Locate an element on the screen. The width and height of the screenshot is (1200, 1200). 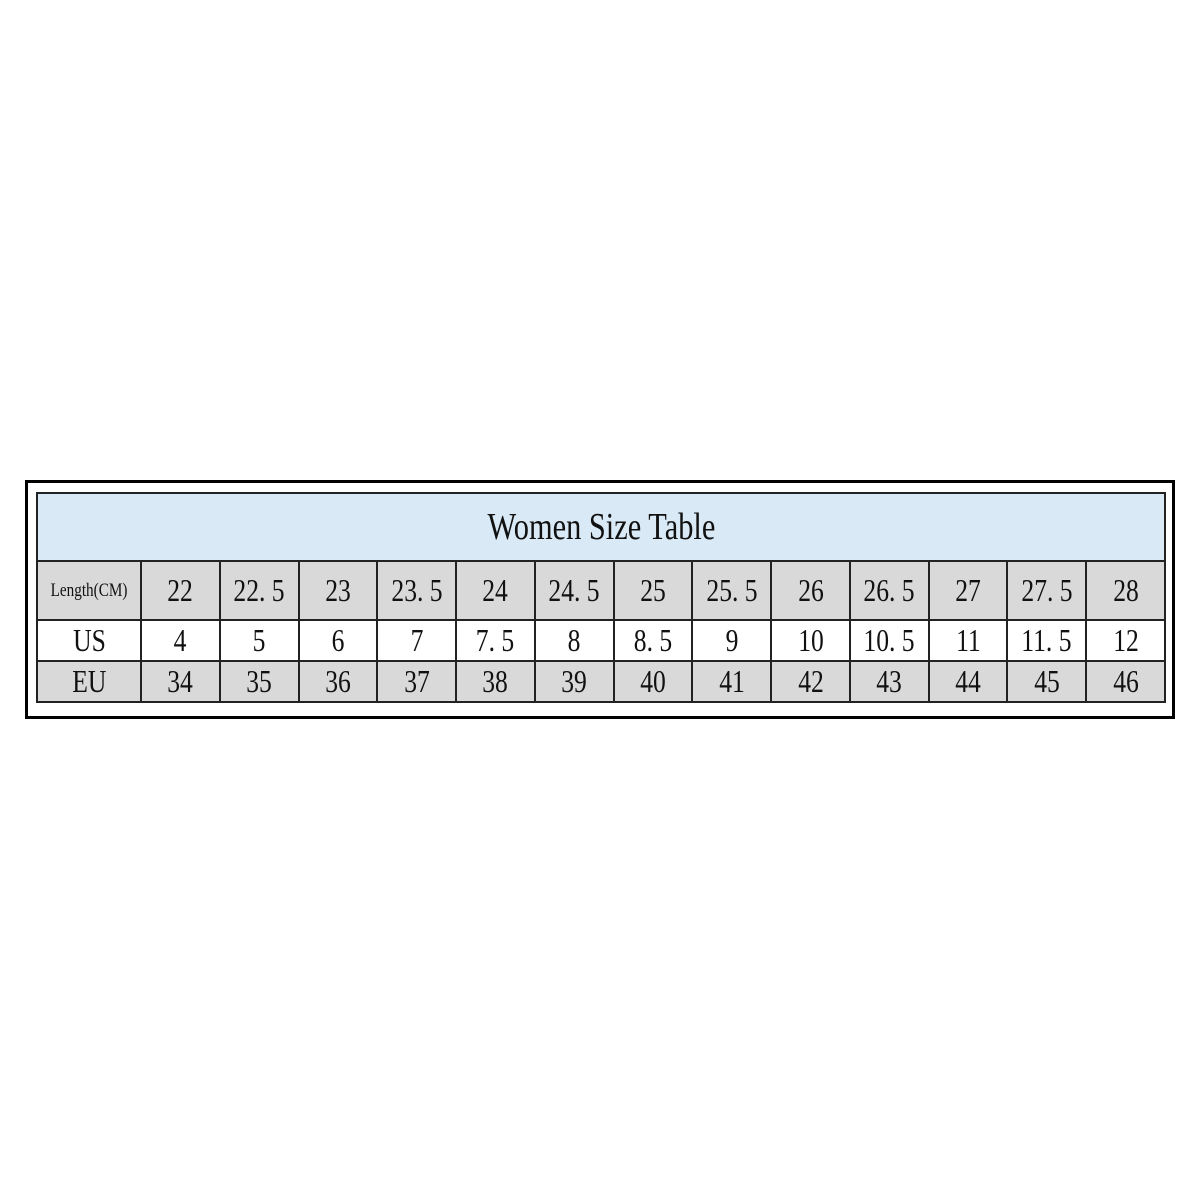
table-cell: 23 is located at coordinates (338, 590).